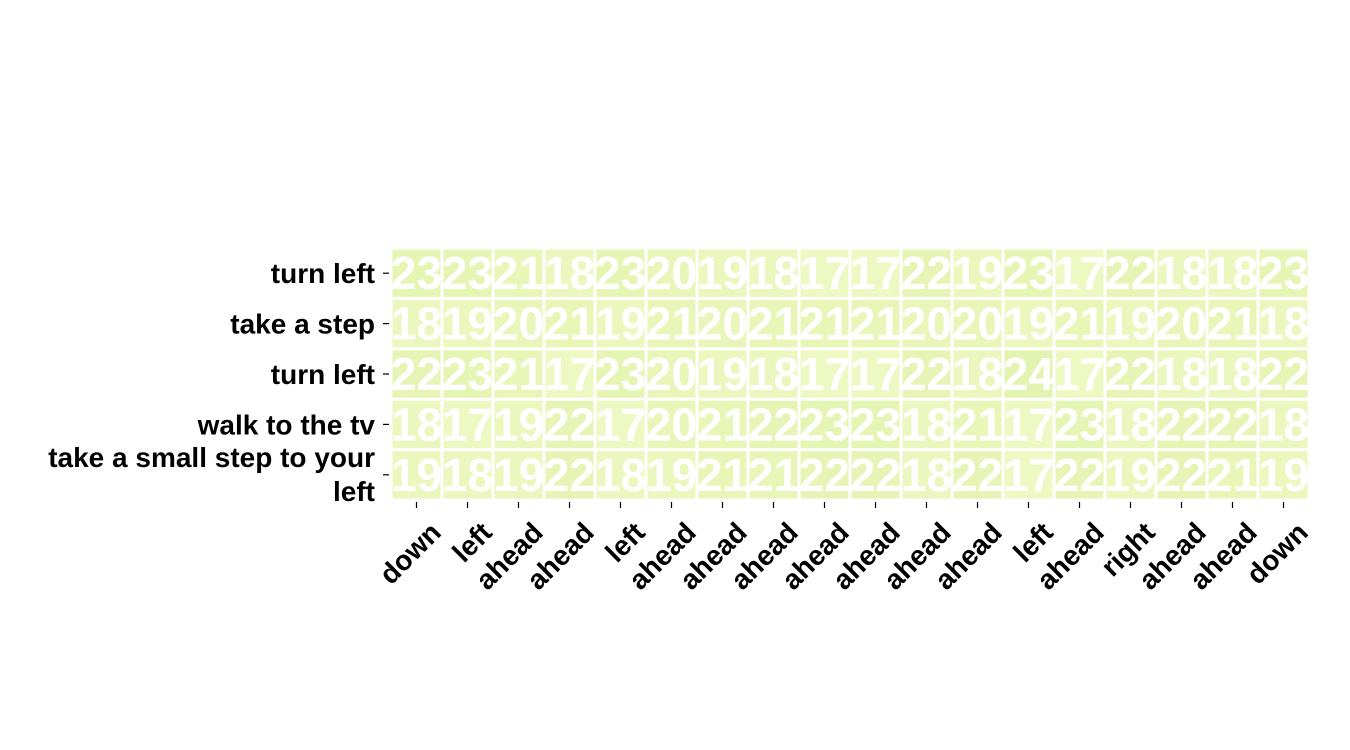 The width and height of the screenshot is (1350, 750). What do you see at coordinates (302, 324) in the screenshot?
I see `row-label: take a step` at bounding box center [302, 324].